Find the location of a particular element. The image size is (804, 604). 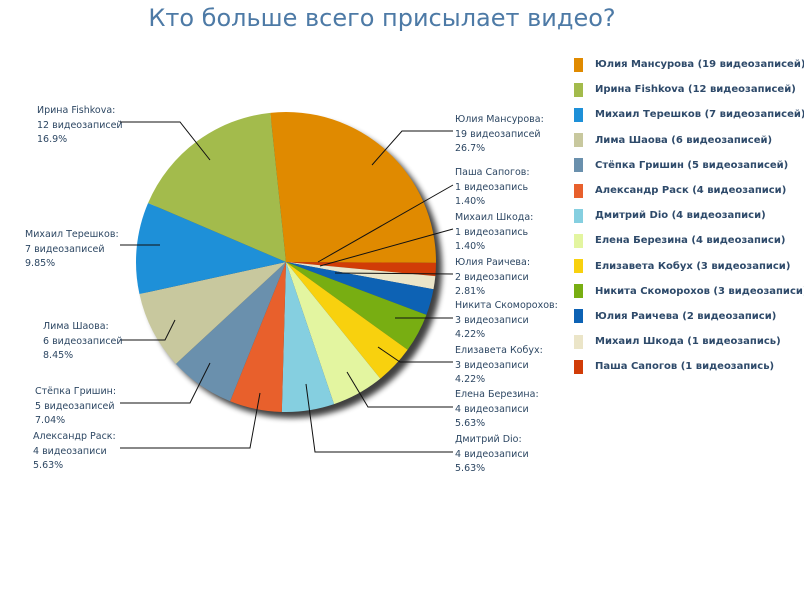

legend-item: Юлия Мансурова (19 видеозаписей) is located at coordinates (689, 64).